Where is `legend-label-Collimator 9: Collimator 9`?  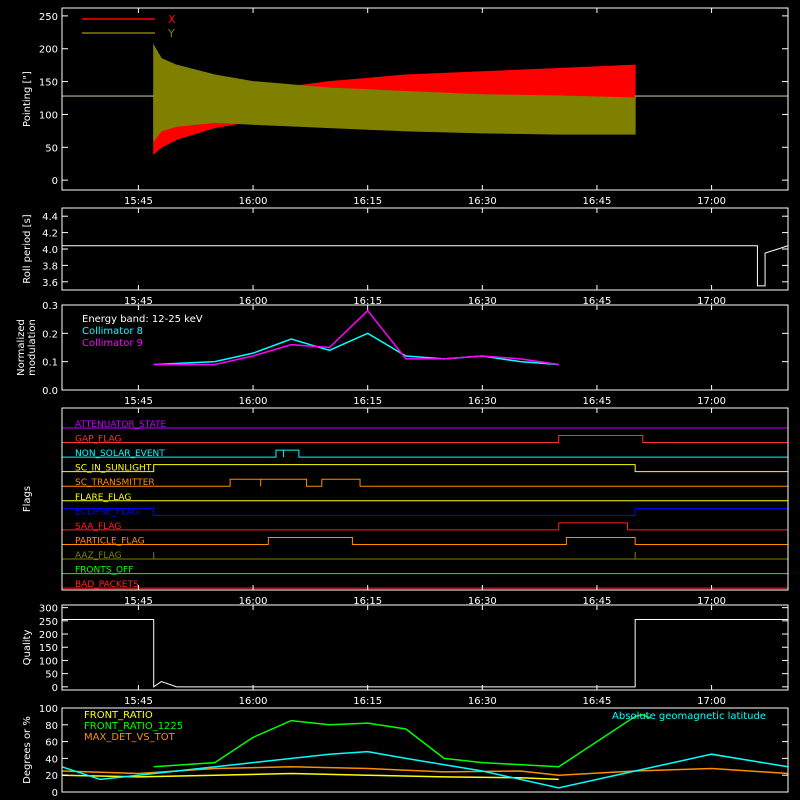 legend-label-Collimator 9: Collimator 9 is located at coordinates (112, 343).